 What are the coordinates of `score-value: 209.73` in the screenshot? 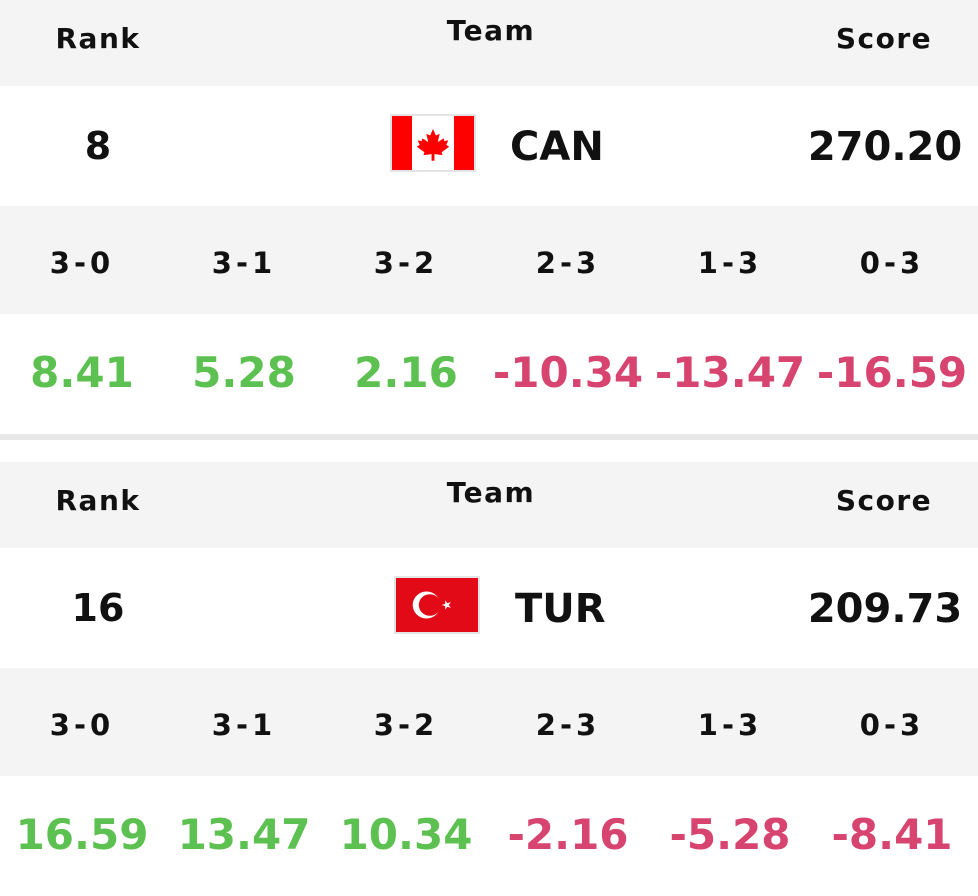 It's located at (885, 609).